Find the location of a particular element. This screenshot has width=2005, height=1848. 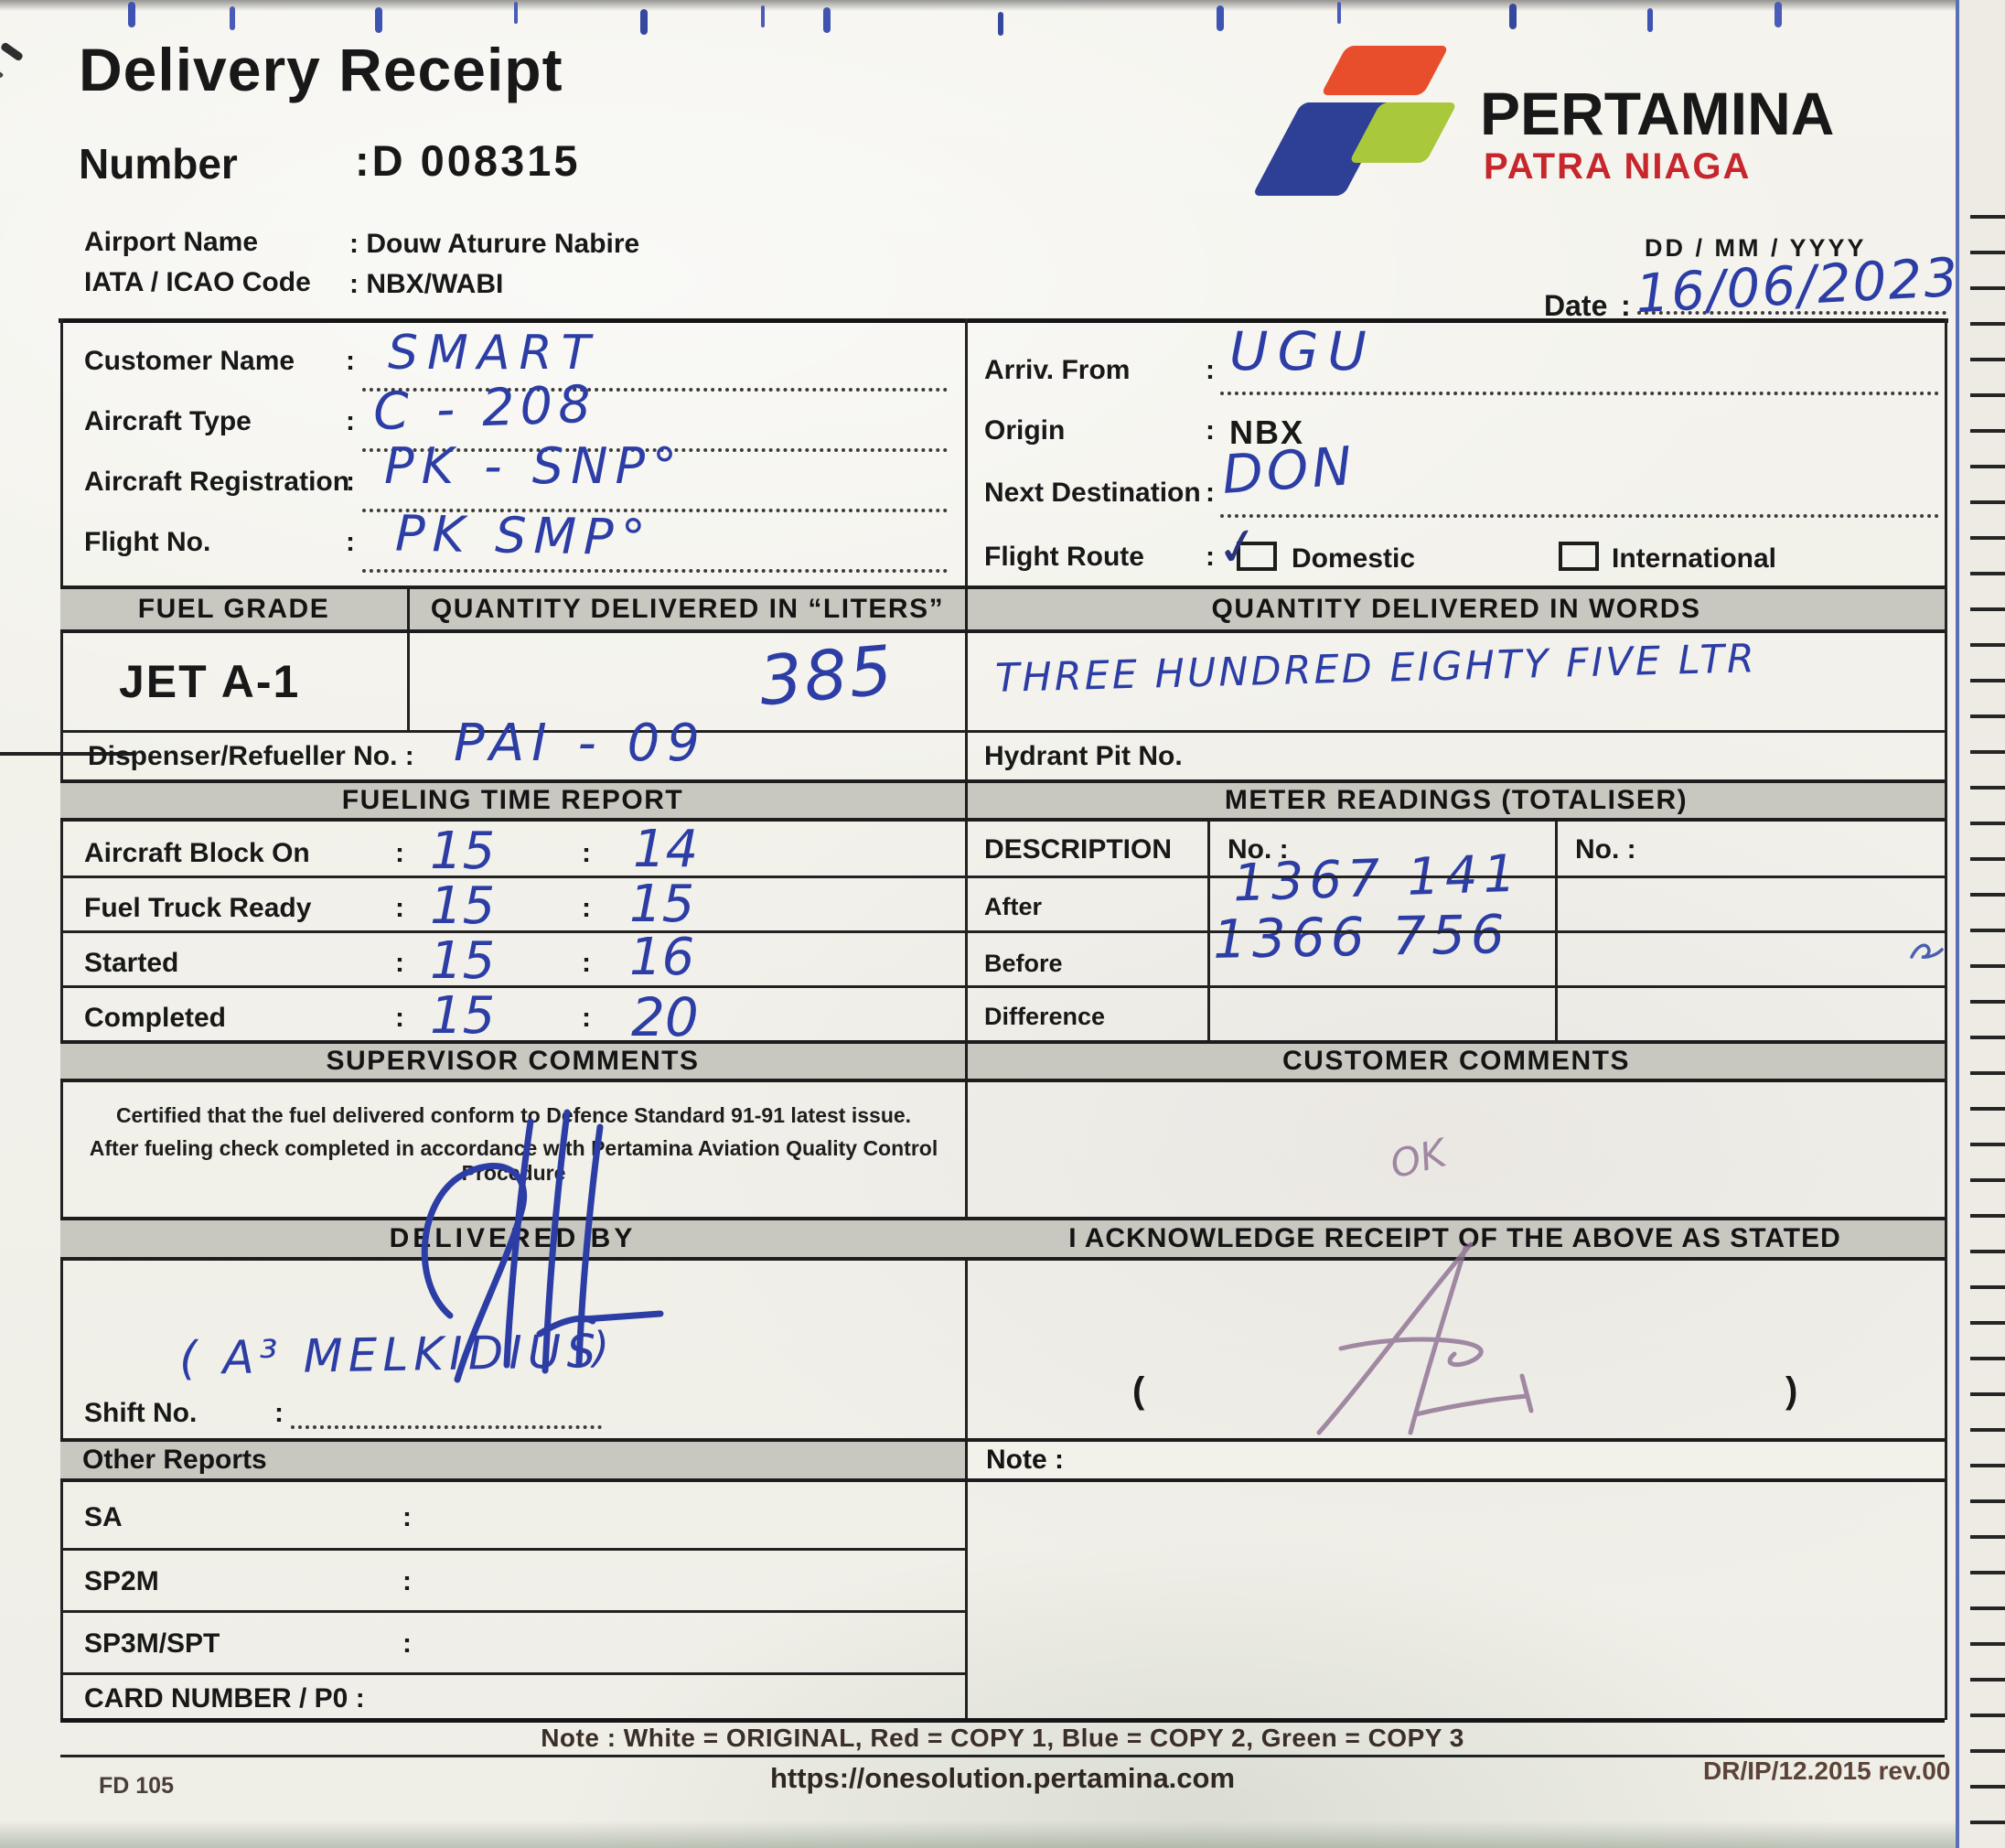

corner-smudge is located at coordinates (12, 51).